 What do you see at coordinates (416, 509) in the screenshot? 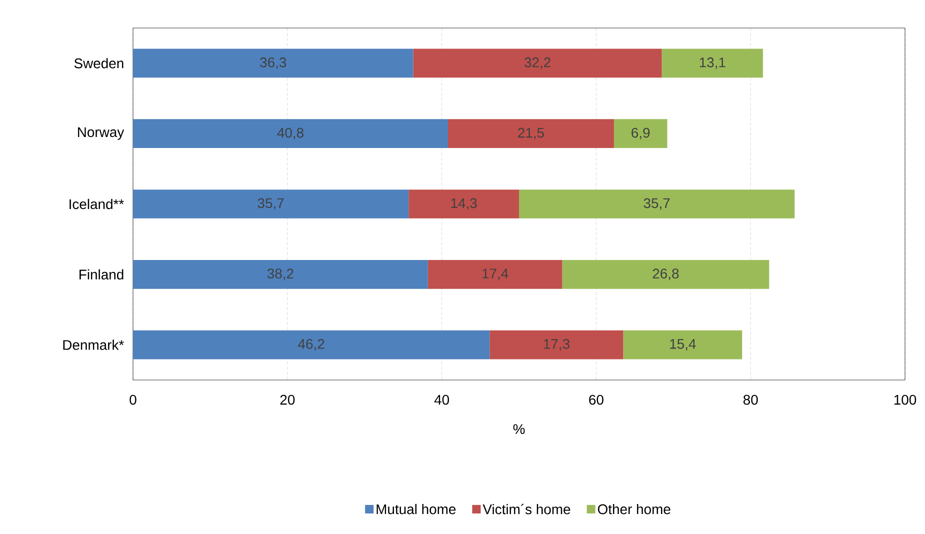
I see `legend-label: Mutual home` at bounding box center [416, 509].